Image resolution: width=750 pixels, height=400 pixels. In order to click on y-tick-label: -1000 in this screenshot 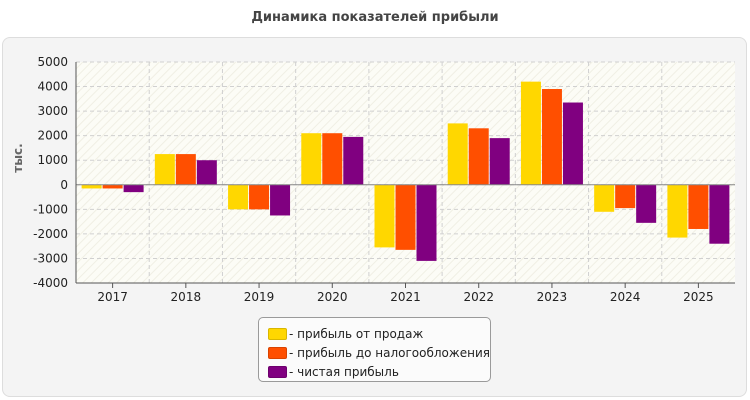, I will do `click(50, 209)`.